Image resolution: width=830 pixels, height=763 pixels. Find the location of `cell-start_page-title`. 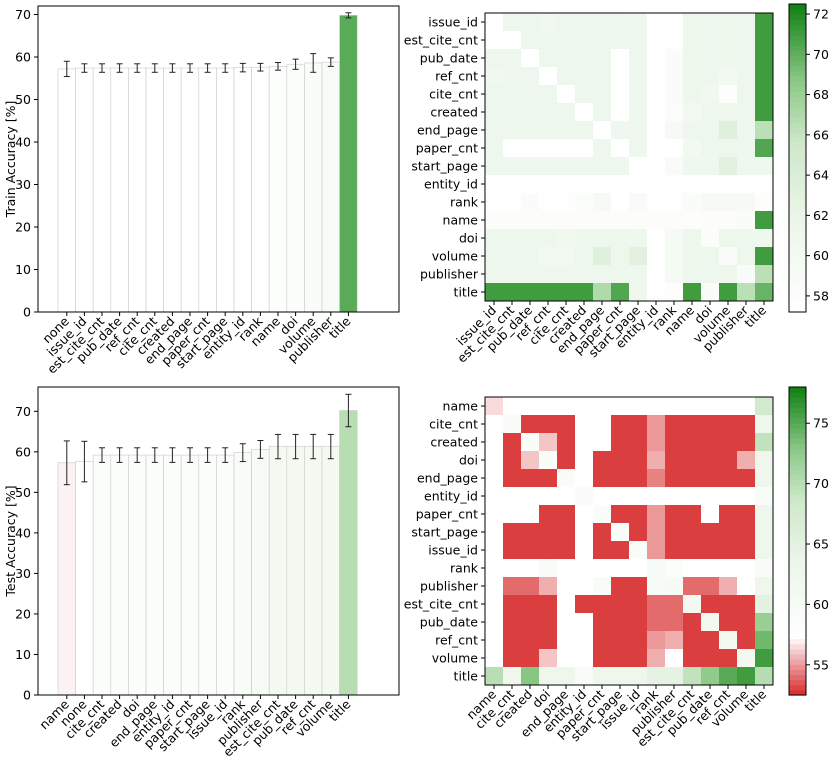

cell-start_page-title is located at coordinates (764, 532).